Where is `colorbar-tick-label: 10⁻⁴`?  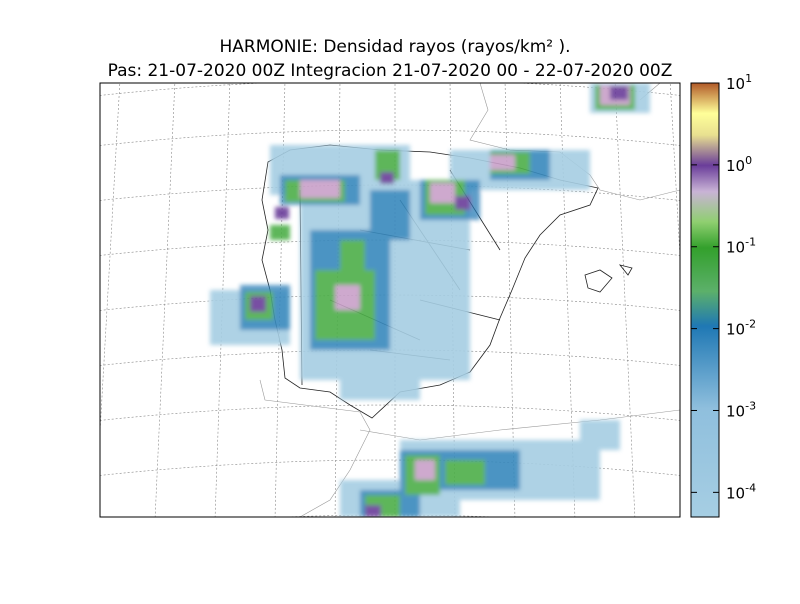
colorbar-tick-label: 10⁻⁴ is located at coordinates (741, 491).